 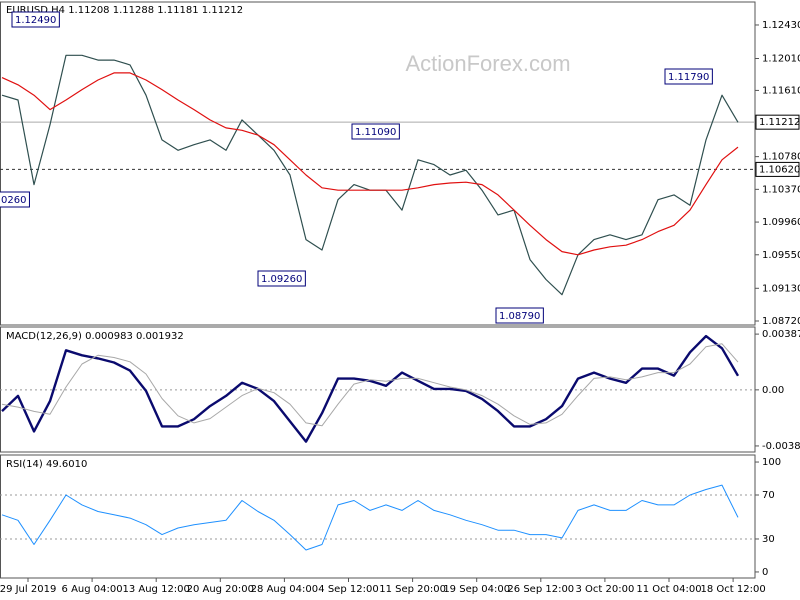 I want to click on x-tick-label: 4 Sep 12:00, so click(x=348, y=589).